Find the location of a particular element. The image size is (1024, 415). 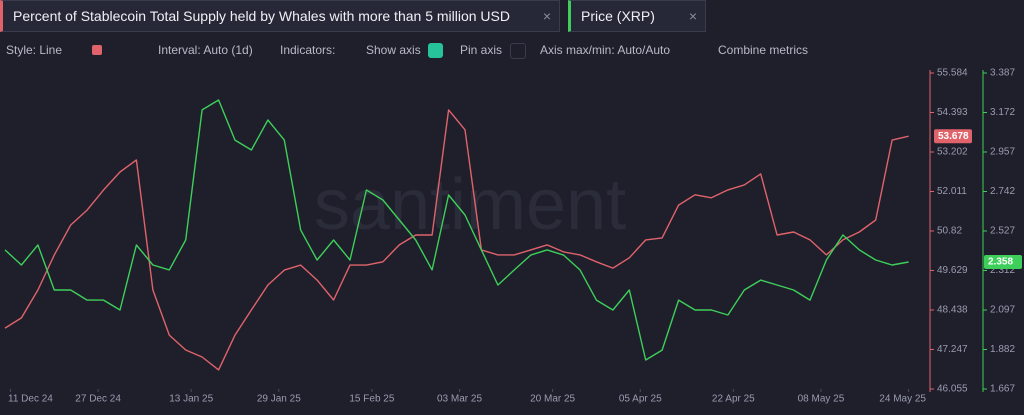

pin-axis-checkbox is located at coordinates (518, 51).